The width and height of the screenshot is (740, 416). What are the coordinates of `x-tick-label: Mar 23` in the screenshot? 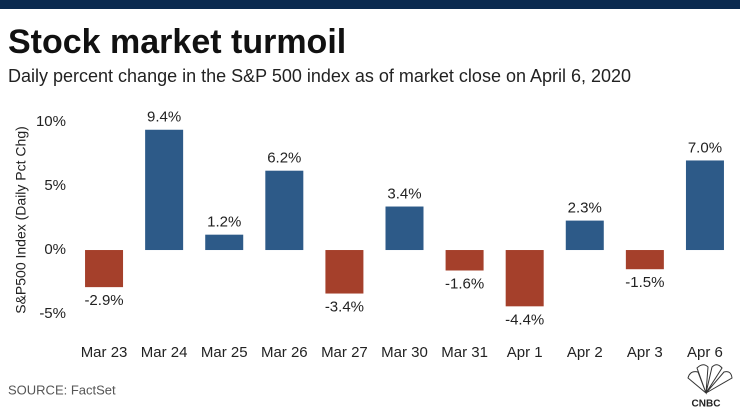 It's located at (104, 352).